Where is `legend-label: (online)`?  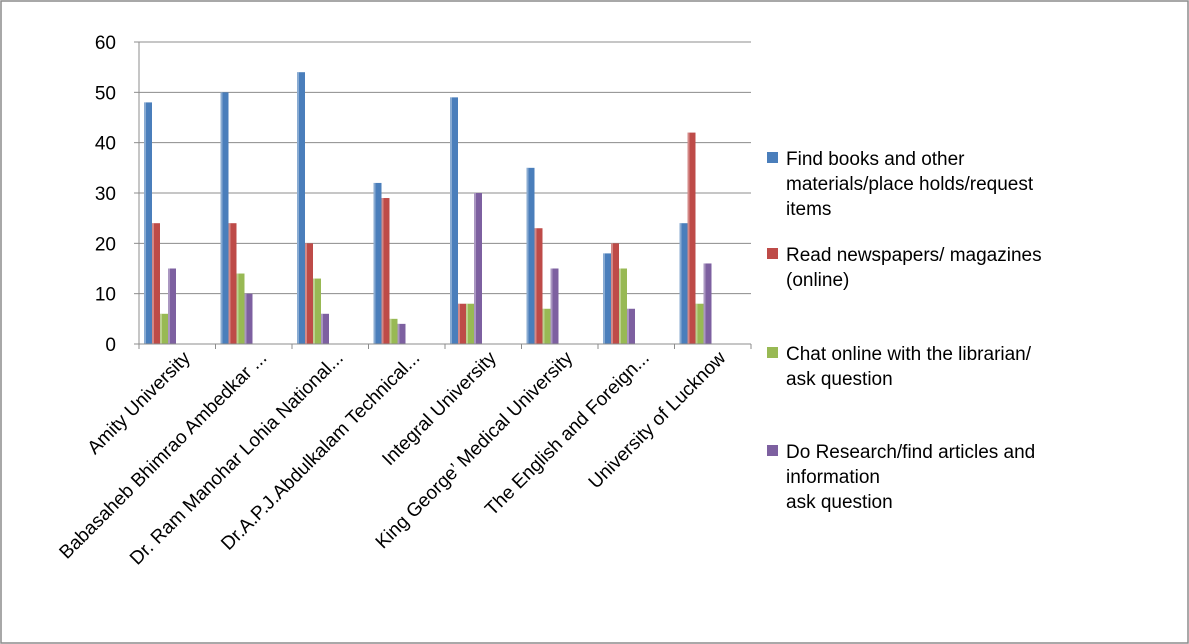 legend-label: (online) is located at coordinates (817, 280).